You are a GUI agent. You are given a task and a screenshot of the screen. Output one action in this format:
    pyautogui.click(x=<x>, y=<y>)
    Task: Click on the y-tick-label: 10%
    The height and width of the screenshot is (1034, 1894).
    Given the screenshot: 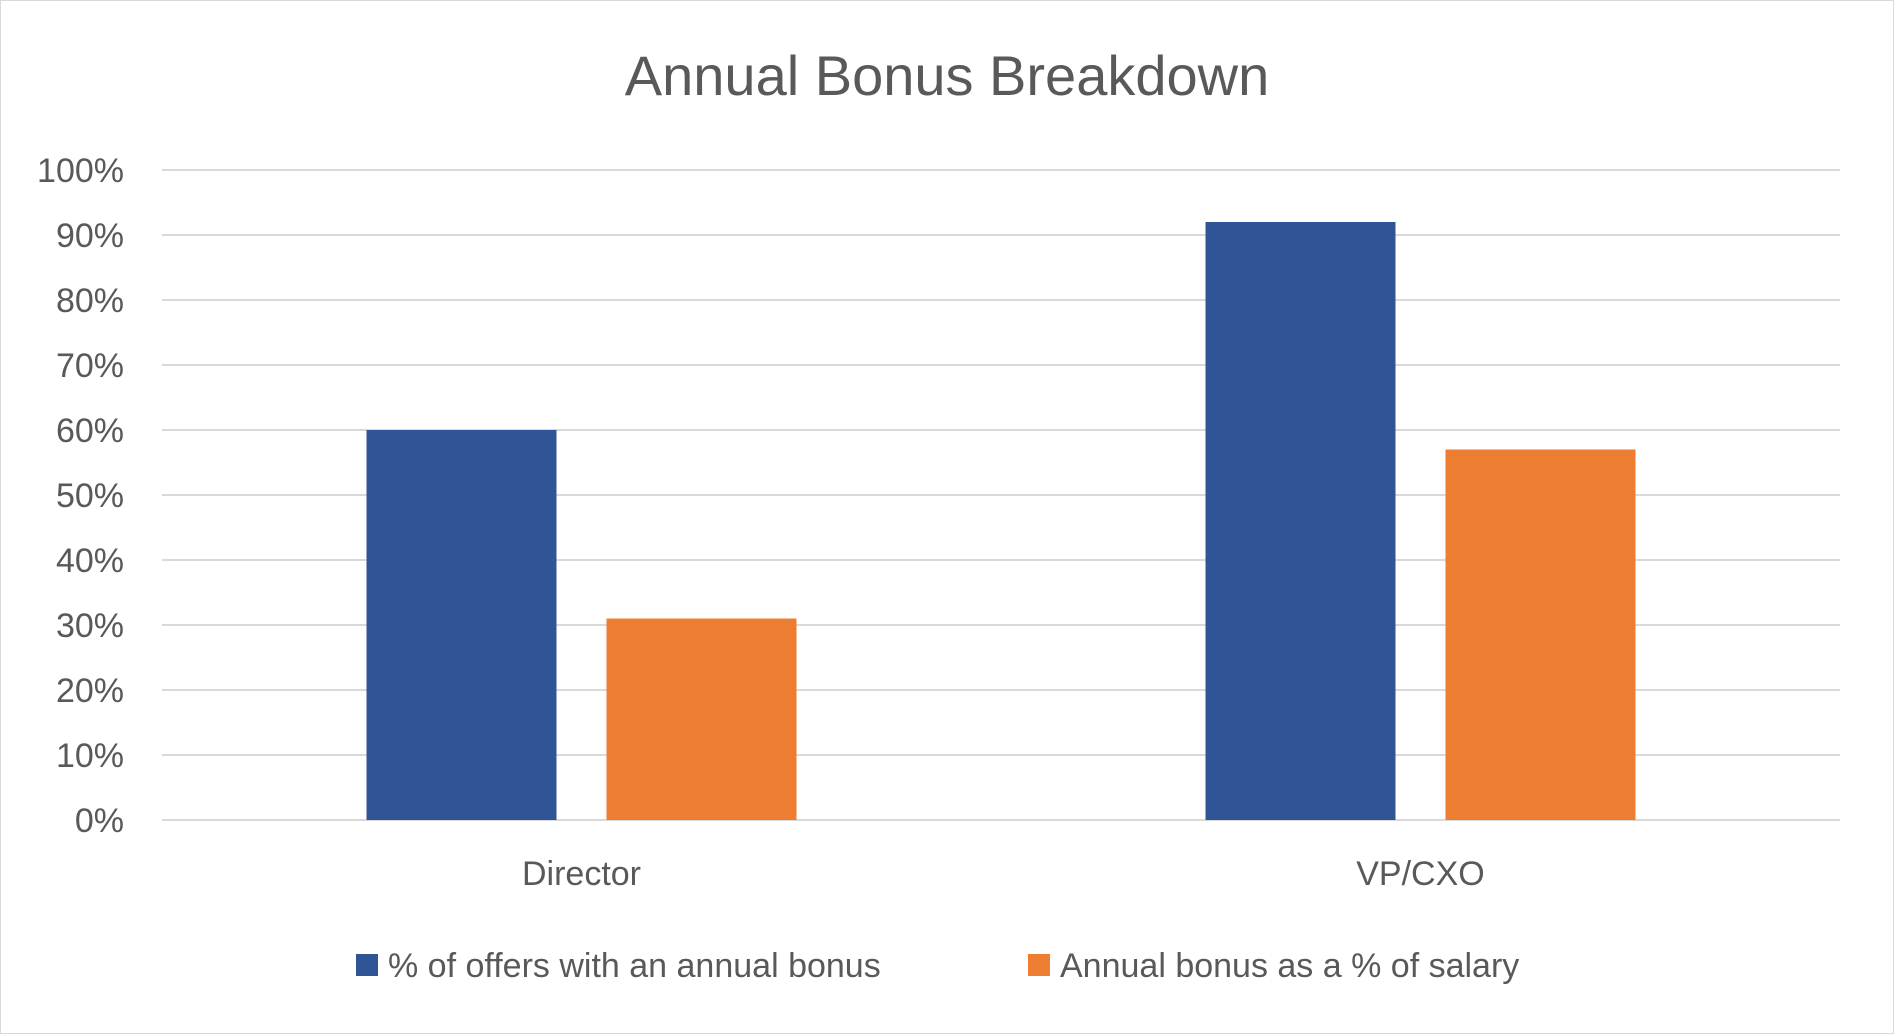 What is the action you would take?
    pyautogui.click(x=90, y=756)
    